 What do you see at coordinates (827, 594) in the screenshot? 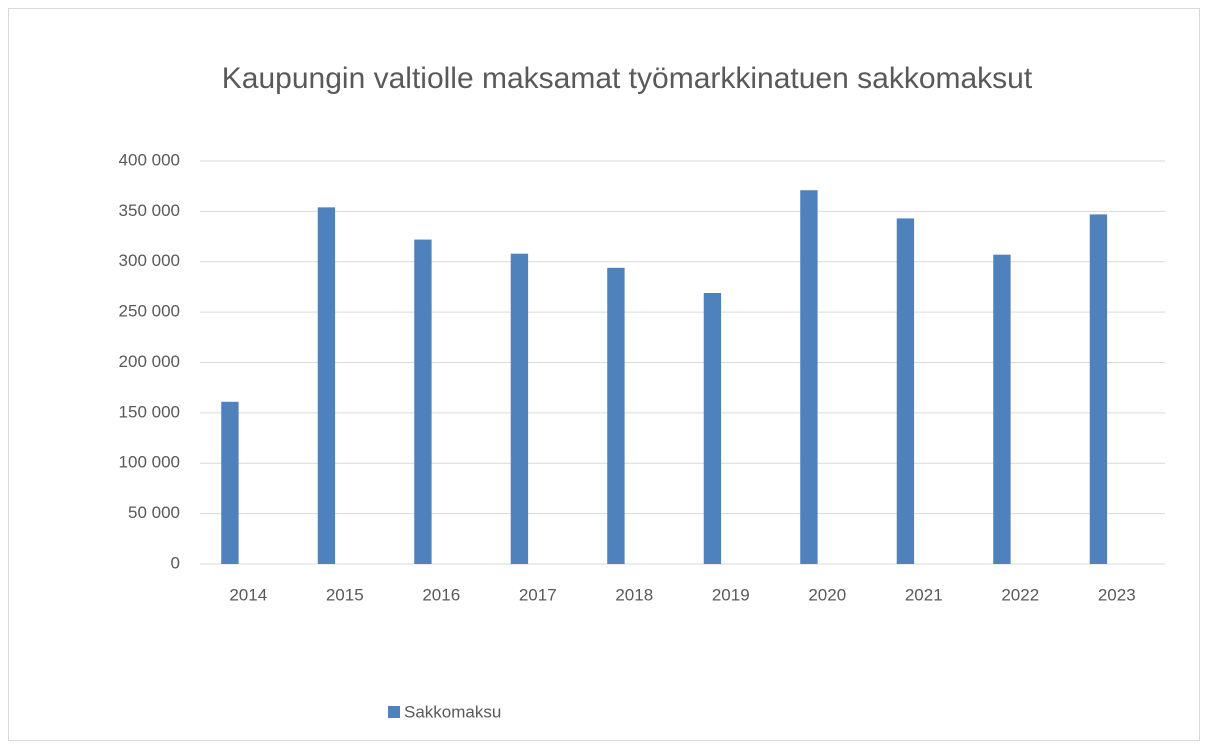
I see `x-tick-label: 2020` at bounding box center [827, 594].